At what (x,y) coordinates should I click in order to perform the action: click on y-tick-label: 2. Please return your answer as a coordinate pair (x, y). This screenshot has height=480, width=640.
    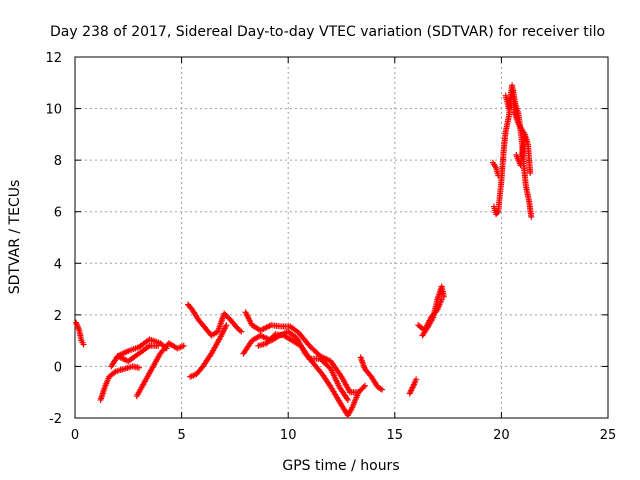
    Looking at the image, I should click on (58, 316).